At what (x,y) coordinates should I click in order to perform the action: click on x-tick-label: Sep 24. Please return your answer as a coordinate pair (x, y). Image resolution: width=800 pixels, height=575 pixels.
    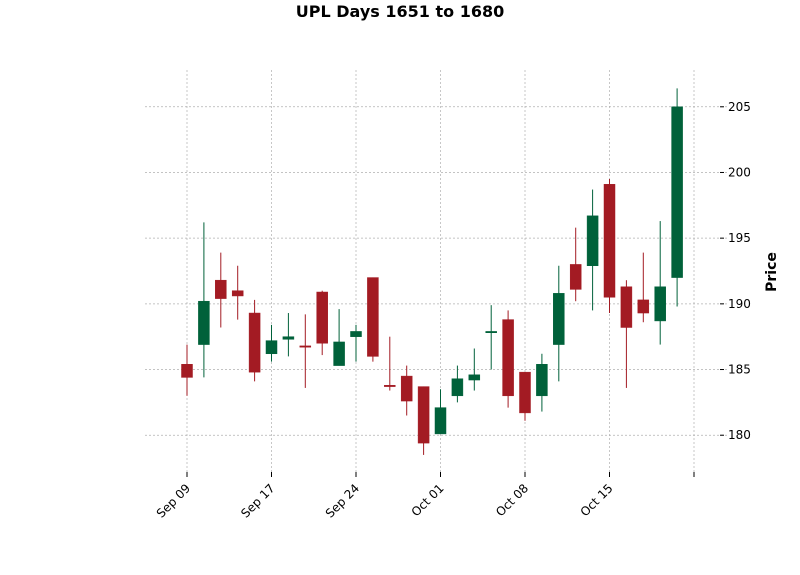
    Looking at the image, I should click on (342, 500).